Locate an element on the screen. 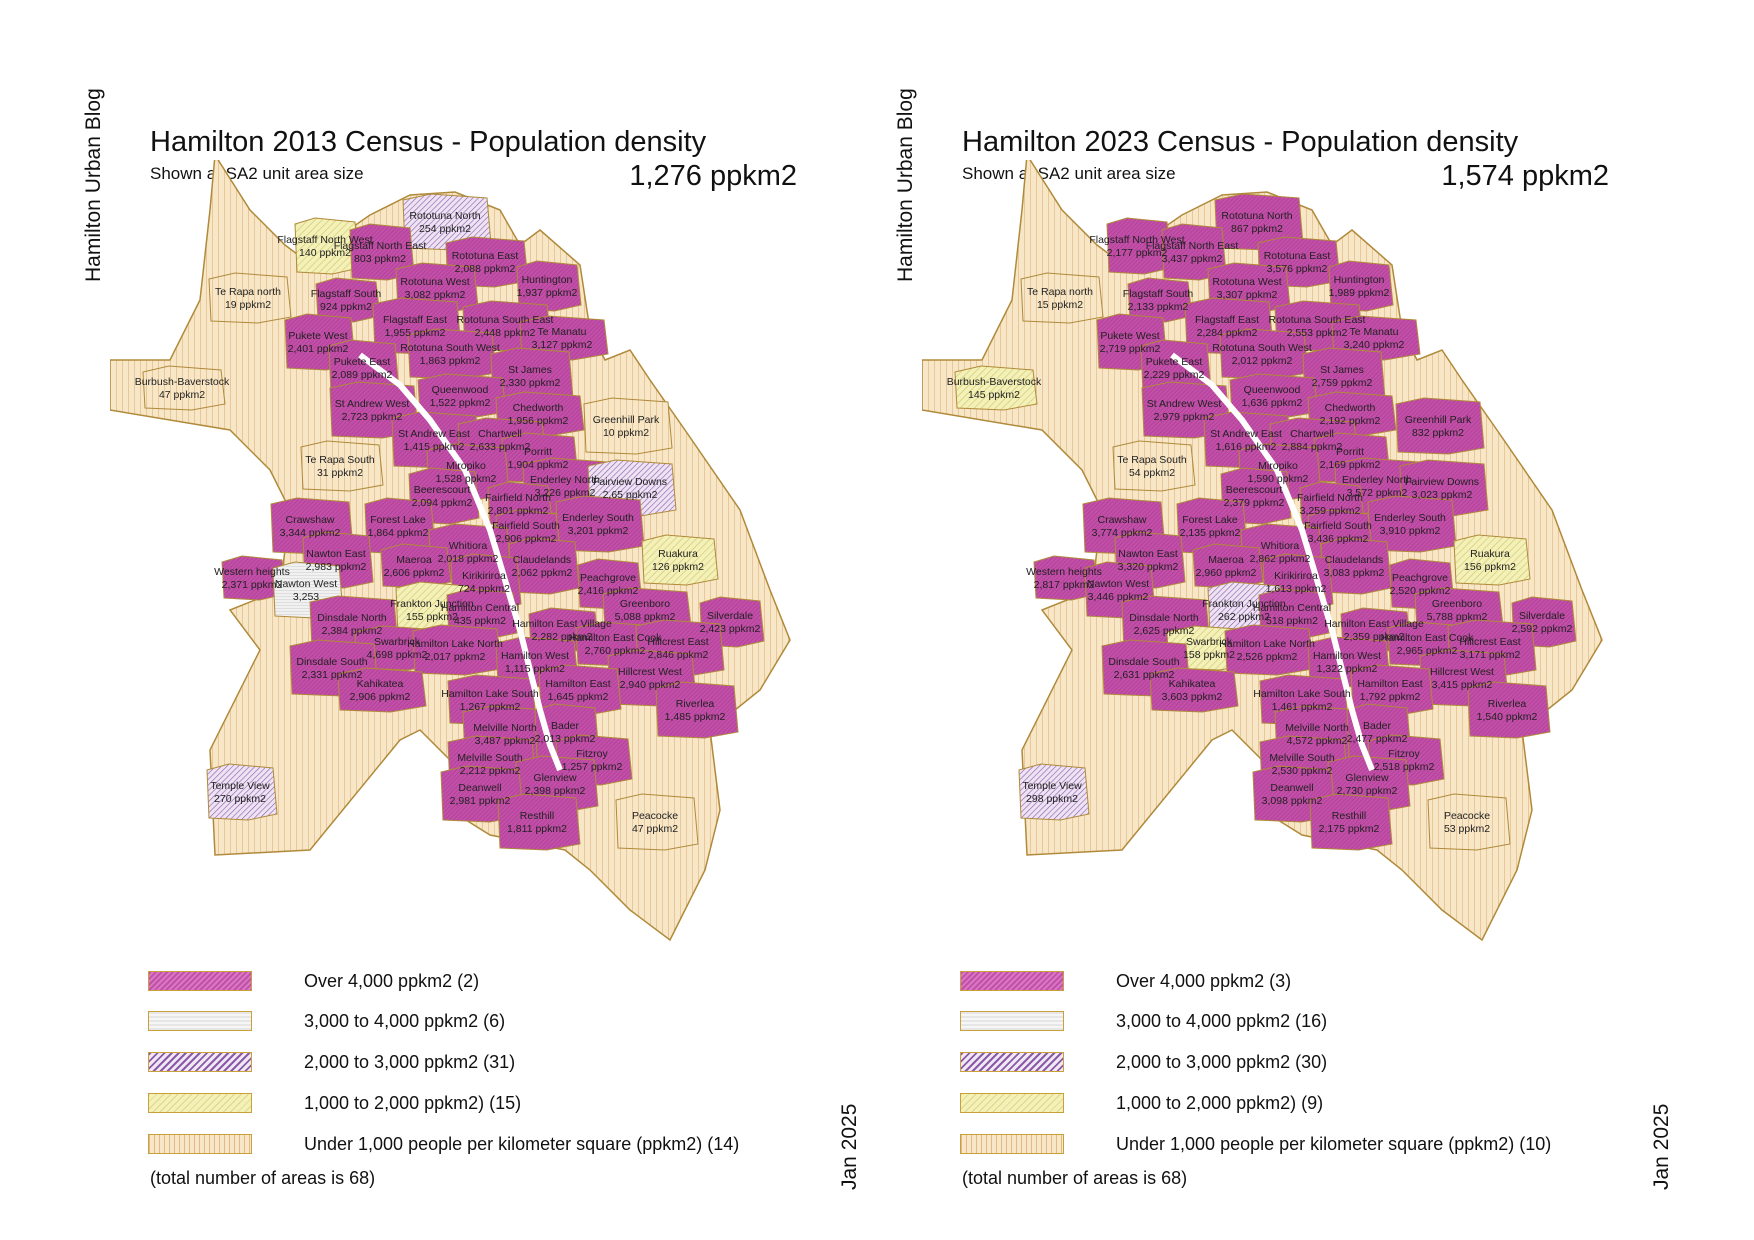  area-density-label: 2,017 ppkm2 is located at coordinates (455, 657).